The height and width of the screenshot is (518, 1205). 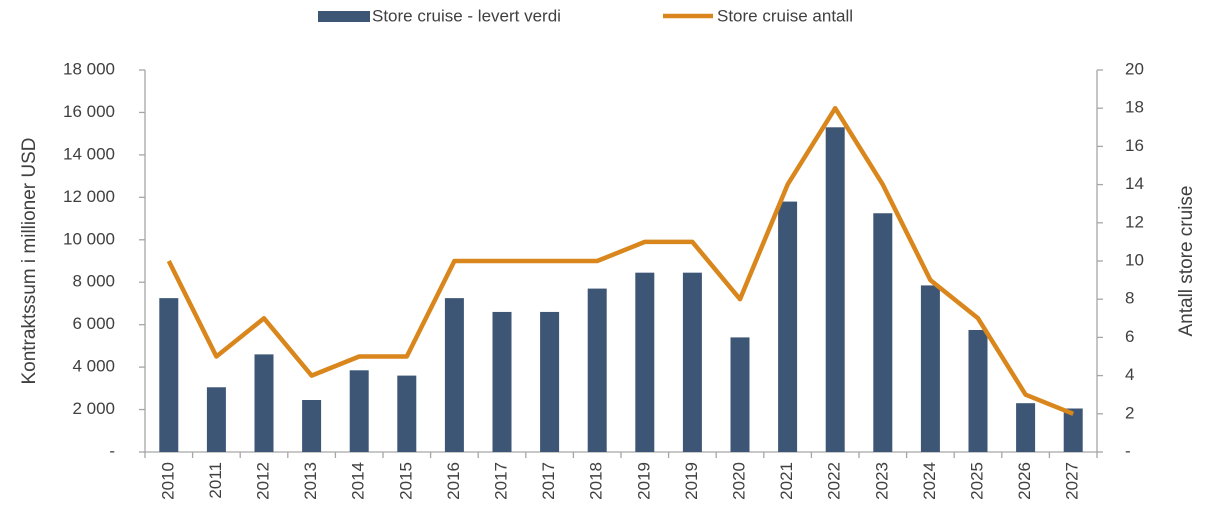 I want to click on x-tick-label: 2027, so click(x=1072, y=481).